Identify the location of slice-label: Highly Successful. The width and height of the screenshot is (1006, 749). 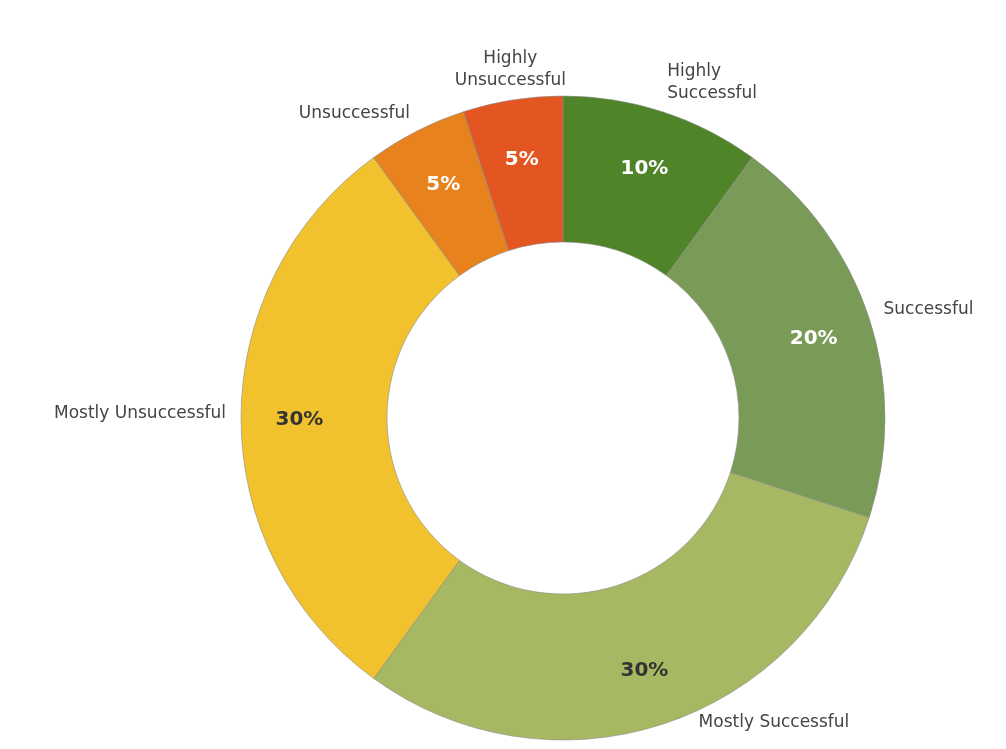
(712, 80).